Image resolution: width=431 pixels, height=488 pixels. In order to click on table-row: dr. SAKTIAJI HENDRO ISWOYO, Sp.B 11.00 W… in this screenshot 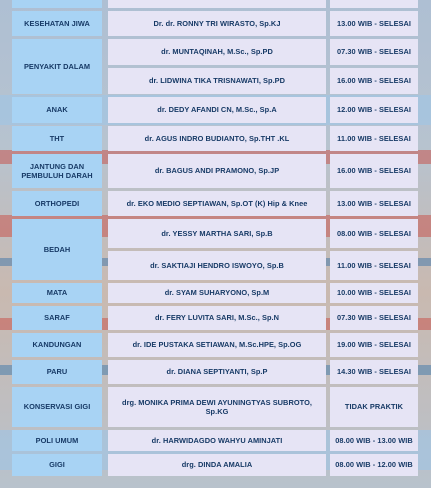, I will do `click(215, 265)`.